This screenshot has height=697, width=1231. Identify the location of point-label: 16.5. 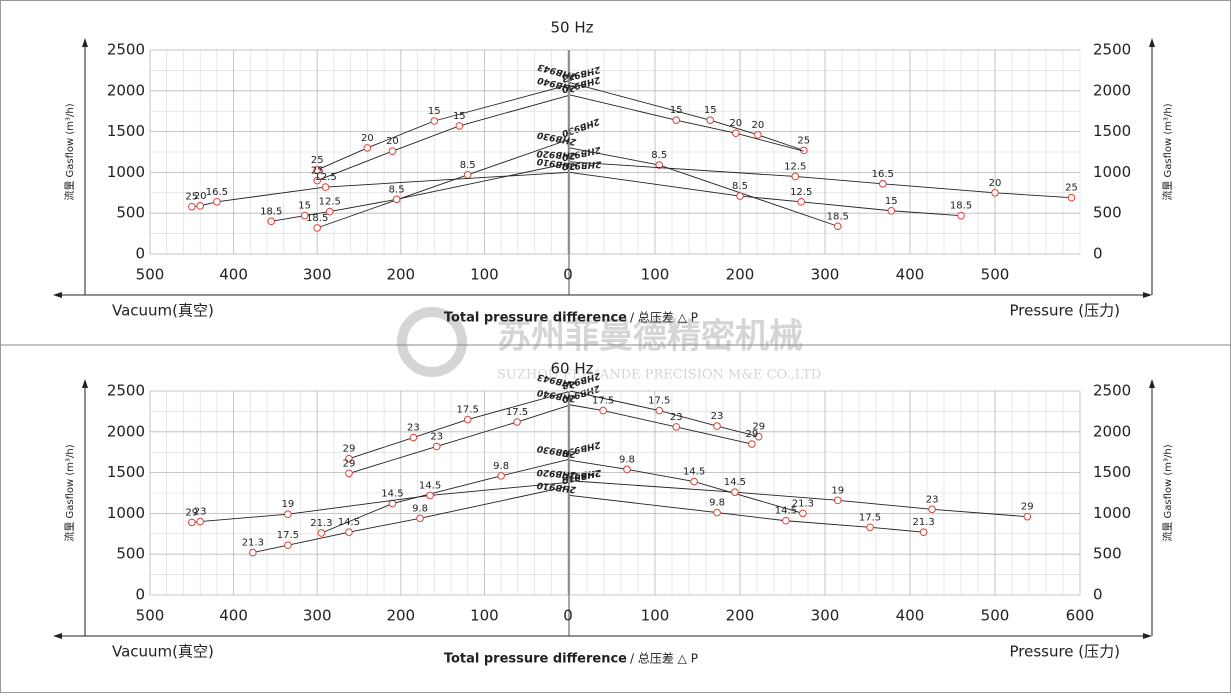
(217, 192).